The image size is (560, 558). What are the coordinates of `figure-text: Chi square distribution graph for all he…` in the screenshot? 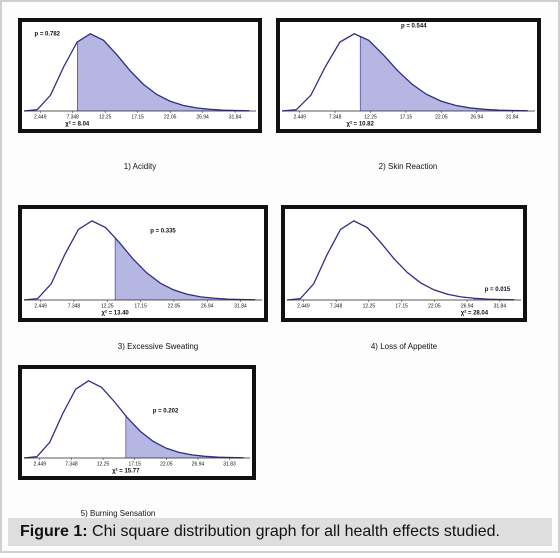 It's located at (294, 531).